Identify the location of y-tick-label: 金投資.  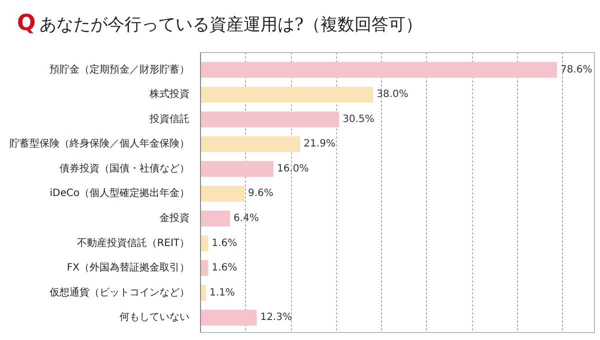
(175, 218).